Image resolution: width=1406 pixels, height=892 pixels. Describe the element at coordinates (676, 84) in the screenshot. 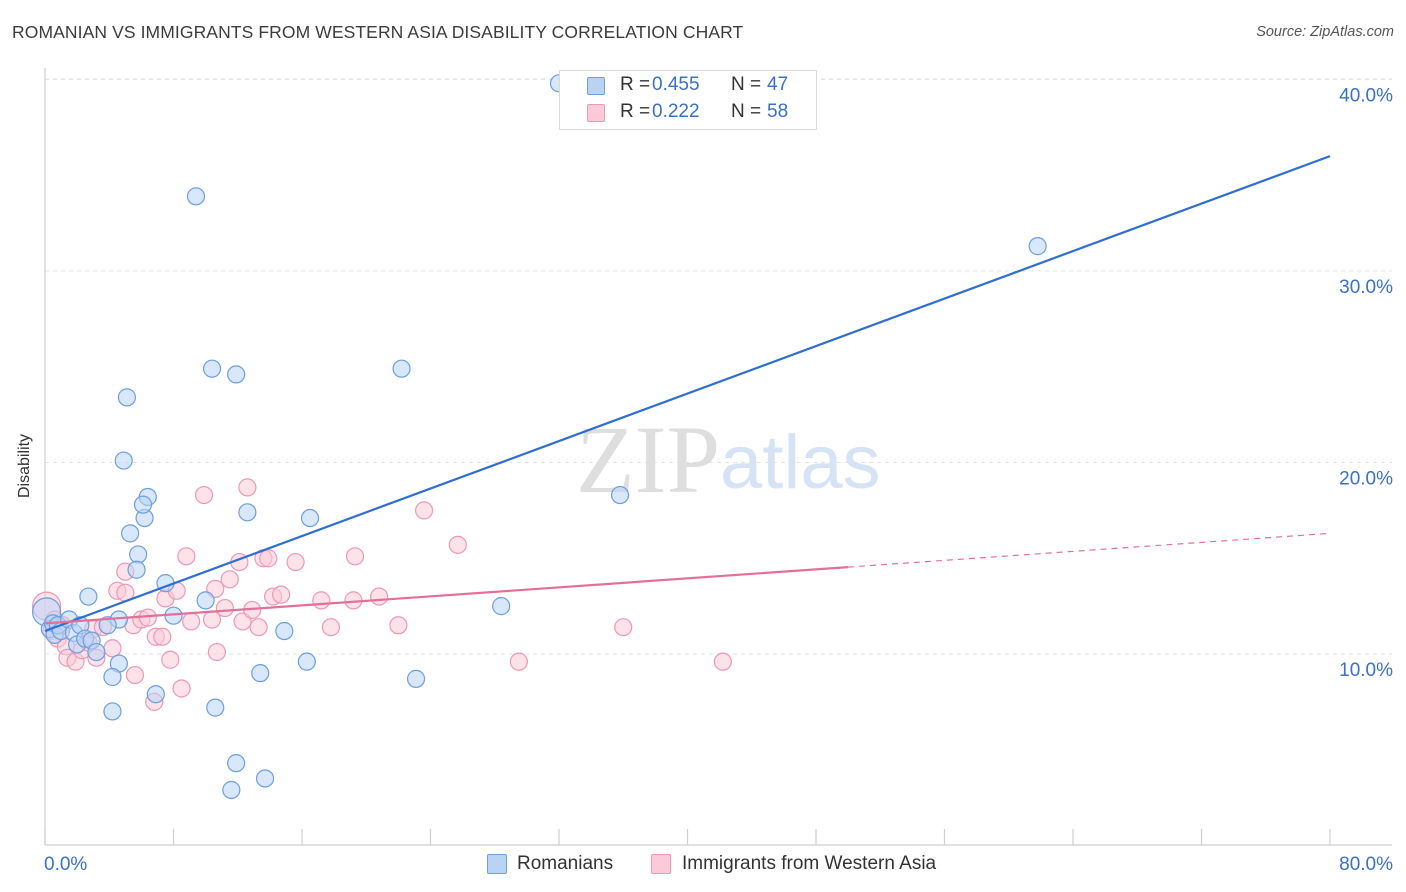

I see `legend-r-value: 0.455` at that location.